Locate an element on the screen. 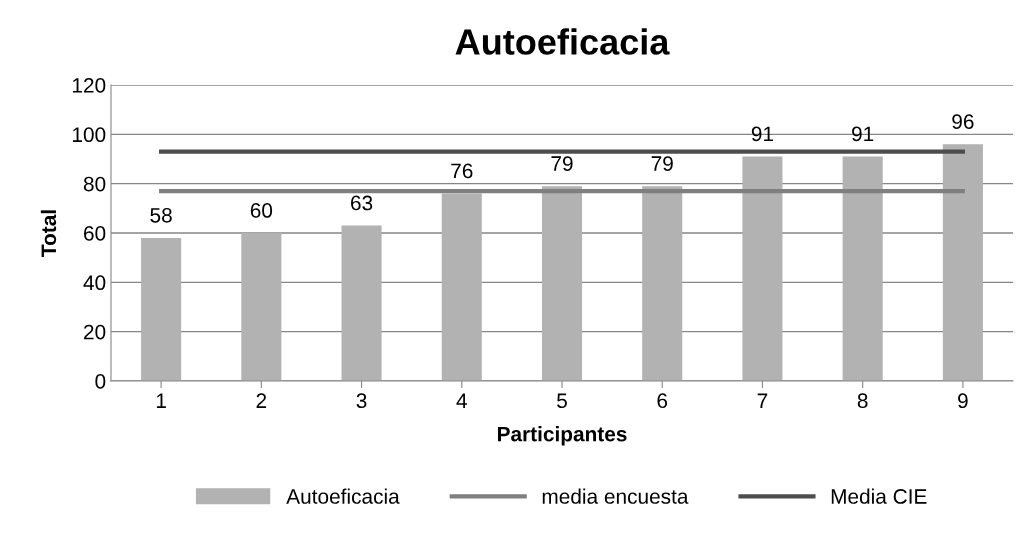  legend-label: Media CIE is located at coordinates (879, 496).